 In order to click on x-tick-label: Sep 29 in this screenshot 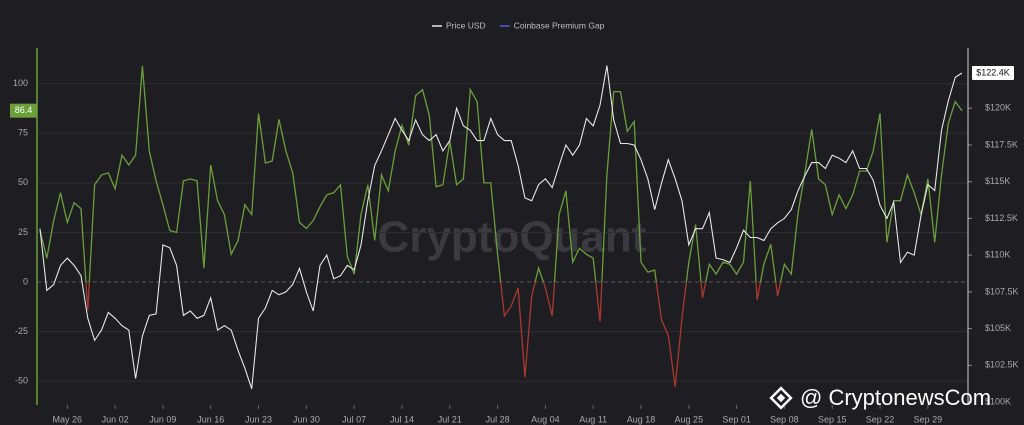, I will do `click(928, 419)`.